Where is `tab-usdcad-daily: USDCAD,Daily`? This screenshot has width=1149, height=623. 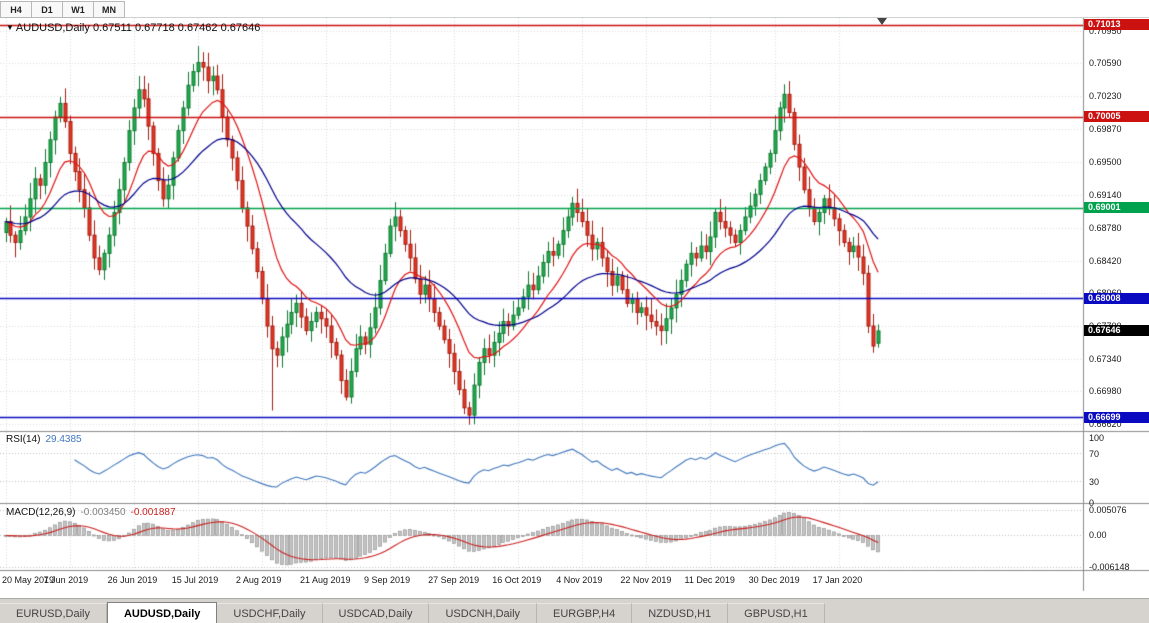
tab-usdcad-daily: USDCAD,Daily is located at coordinates (376, 613).